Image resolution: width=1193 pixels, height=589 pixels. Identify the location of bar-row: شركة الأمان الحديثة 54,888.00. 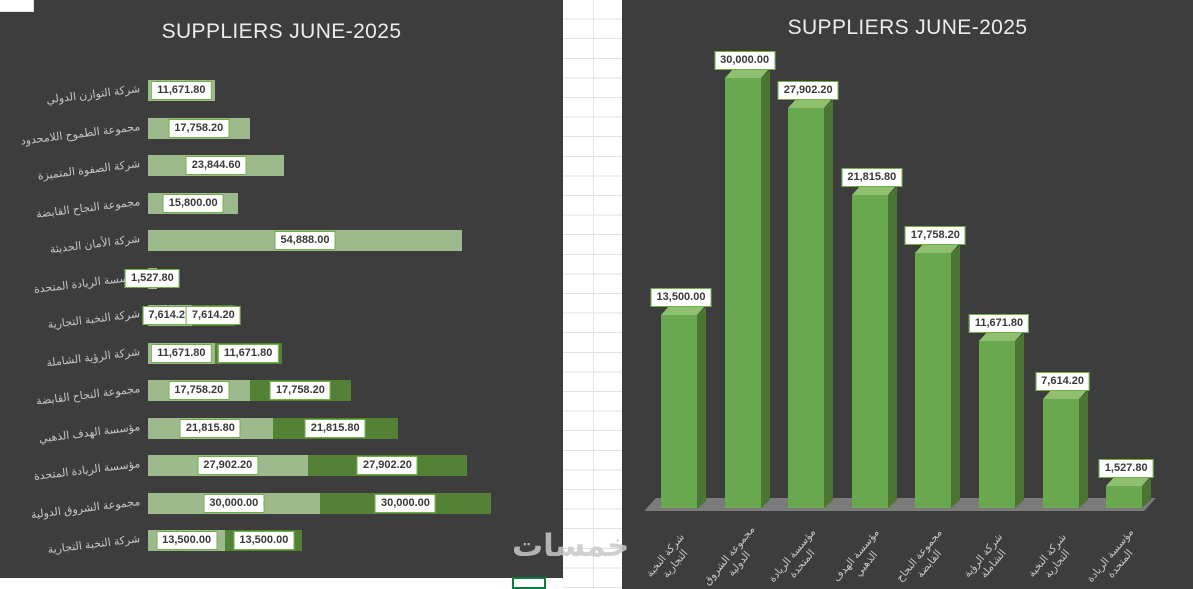
(281, 241).